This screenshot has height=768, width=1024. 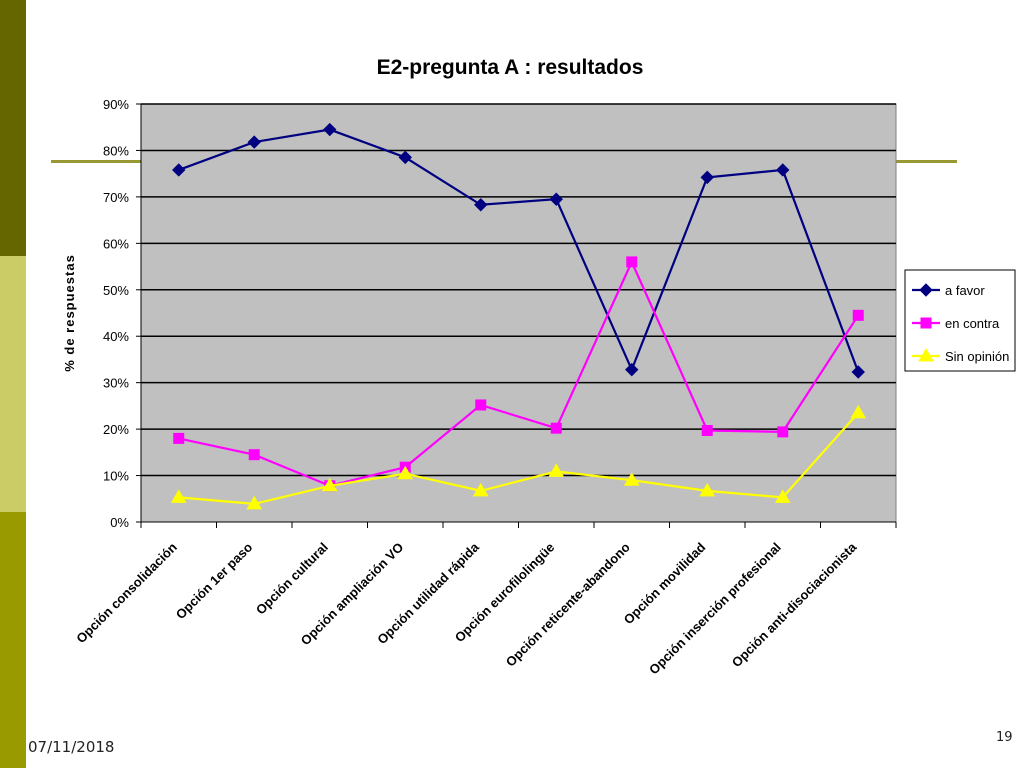 I want to click on y-tick-label: 60%, so click(x=116, y=243).